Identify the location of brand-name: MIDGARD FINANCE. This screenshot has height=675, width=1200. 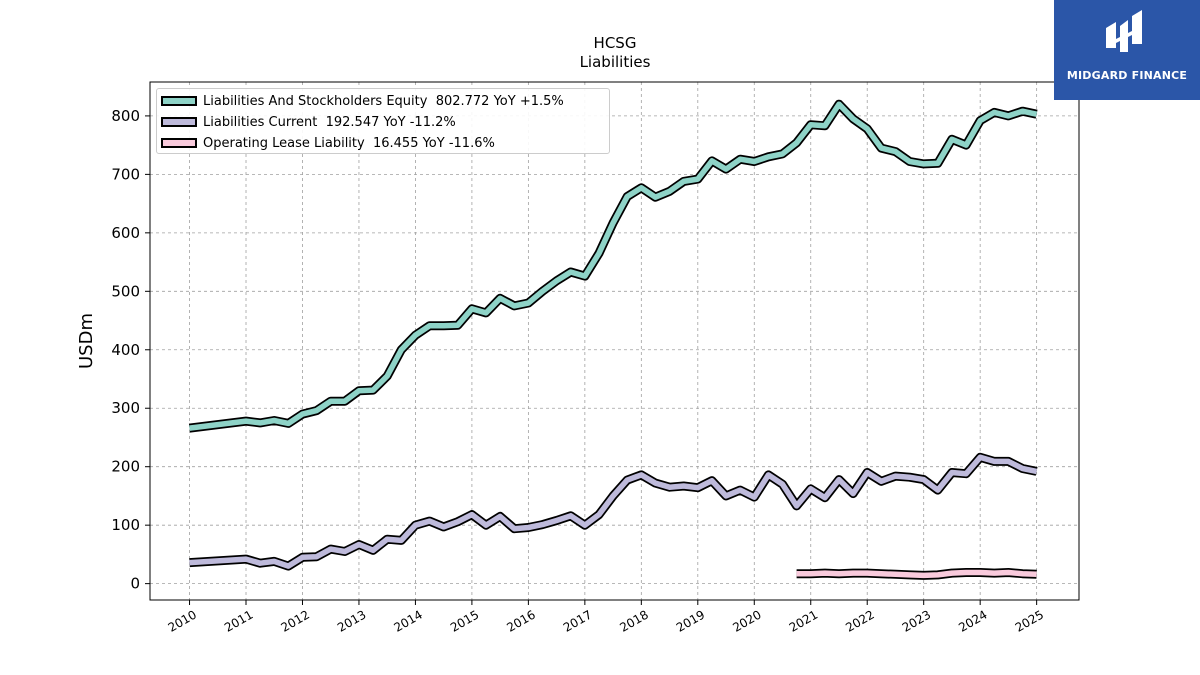
(1127, 75).